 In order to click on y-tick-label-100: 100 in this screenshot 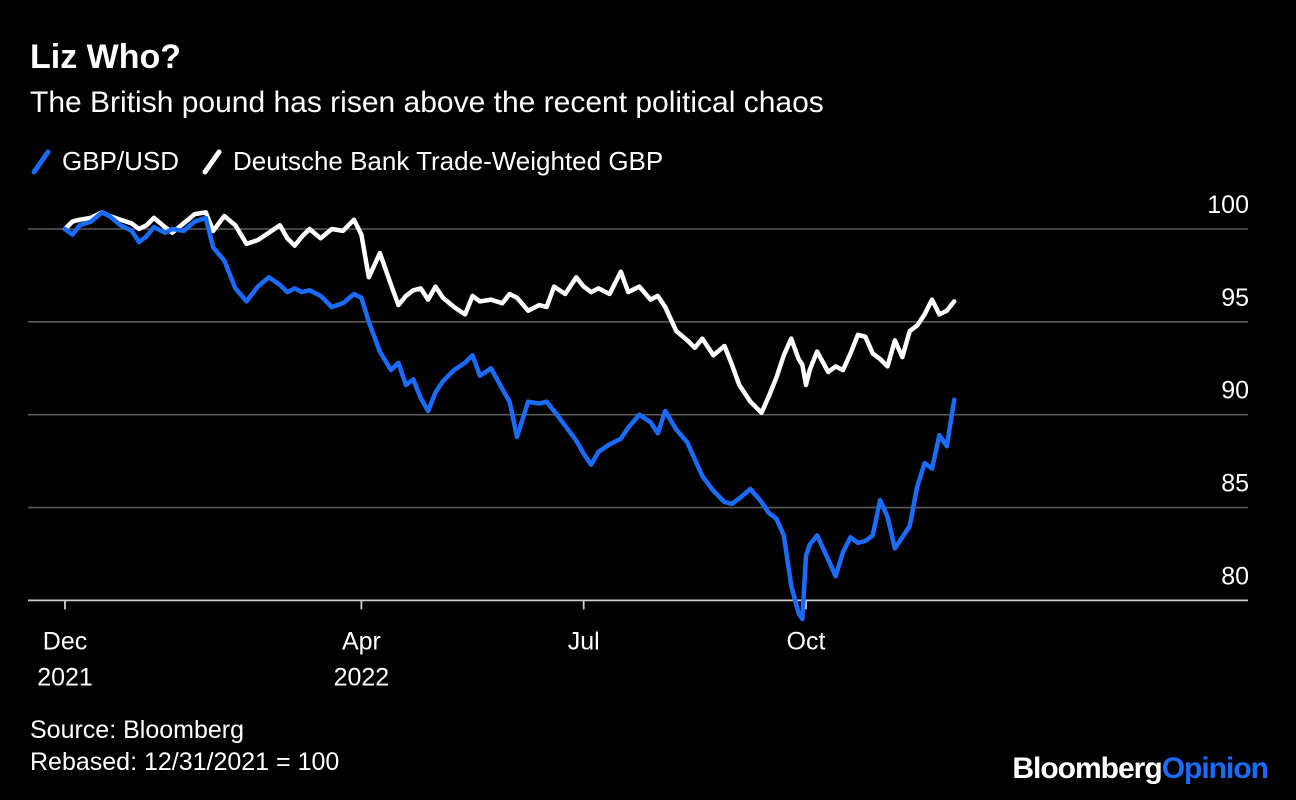, I will do `click(1228, 205)`.